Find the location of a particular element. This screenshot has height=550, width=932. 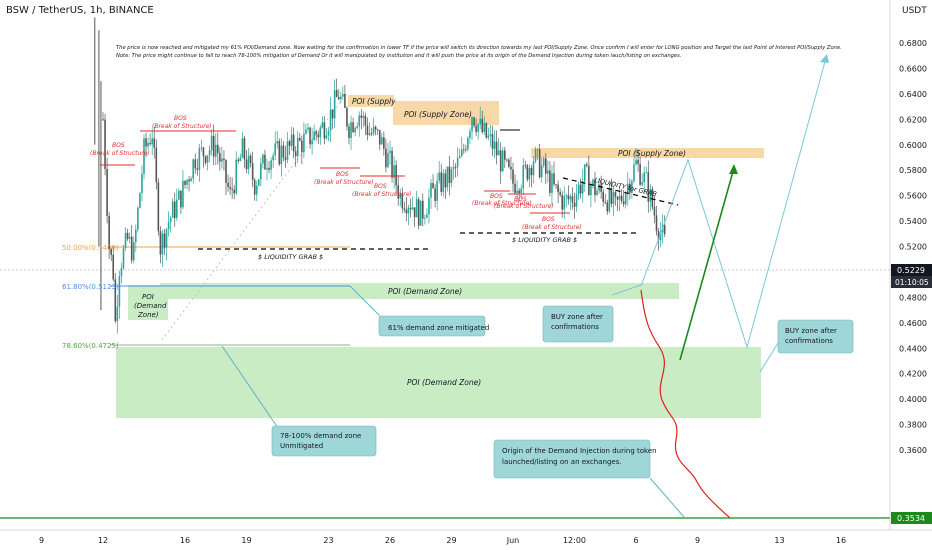

supply-zone-right is located at coordinates (647, 153).